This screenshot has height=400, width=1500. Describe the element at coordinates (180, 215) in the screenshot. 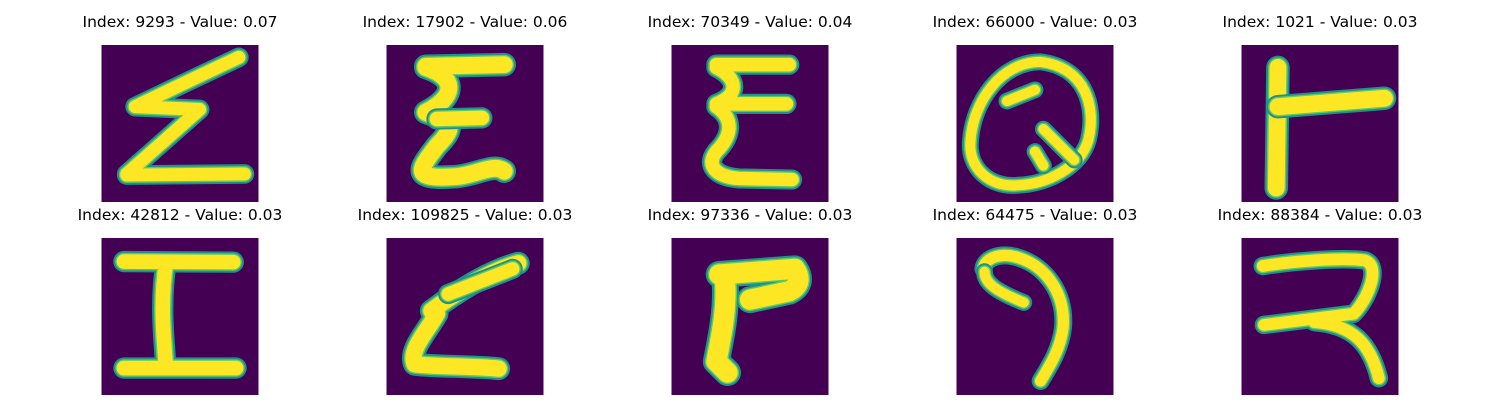

I see `panel-title: Index: 42812 - Value: 0.03` at that location.